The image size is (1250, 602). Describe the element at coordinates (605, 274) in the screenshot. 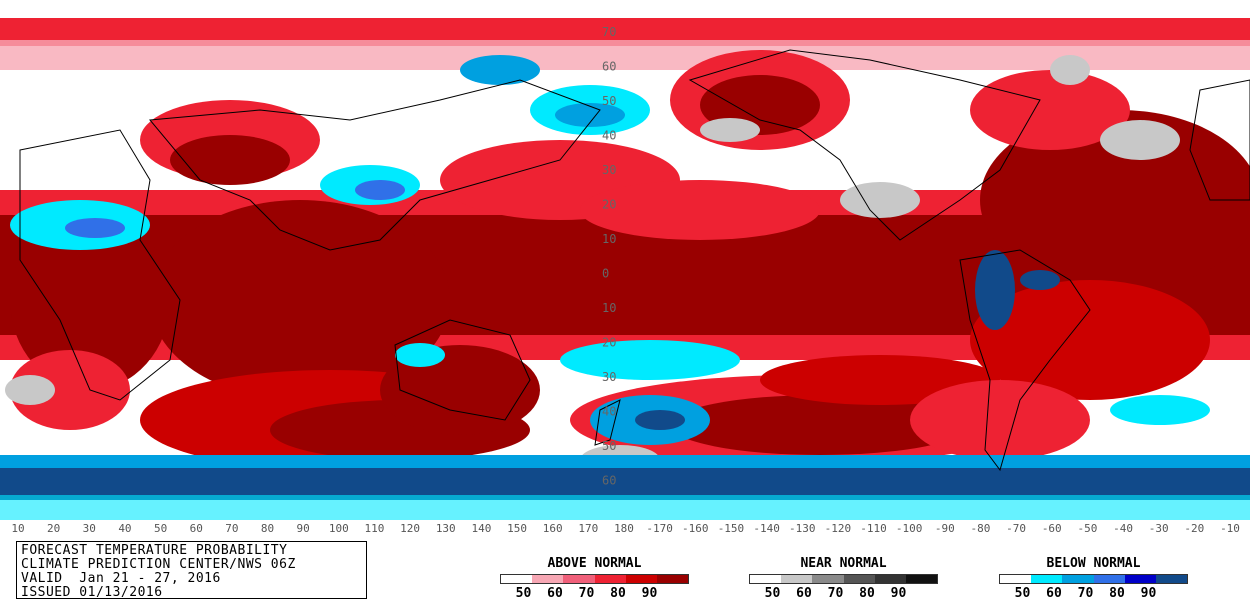

I see `latitude-label: 0` at that location.